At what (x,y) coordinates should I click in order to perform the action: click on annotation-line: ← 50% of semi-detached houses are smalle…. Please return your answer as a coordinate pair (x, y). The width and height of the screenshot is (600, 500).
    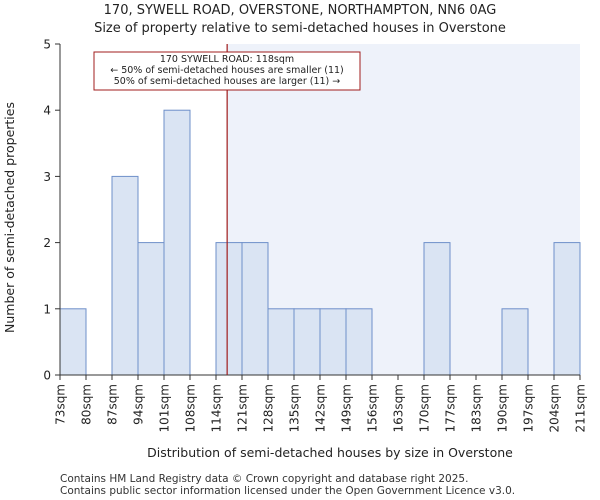
    Looking at the image, I should click on (227, 70).